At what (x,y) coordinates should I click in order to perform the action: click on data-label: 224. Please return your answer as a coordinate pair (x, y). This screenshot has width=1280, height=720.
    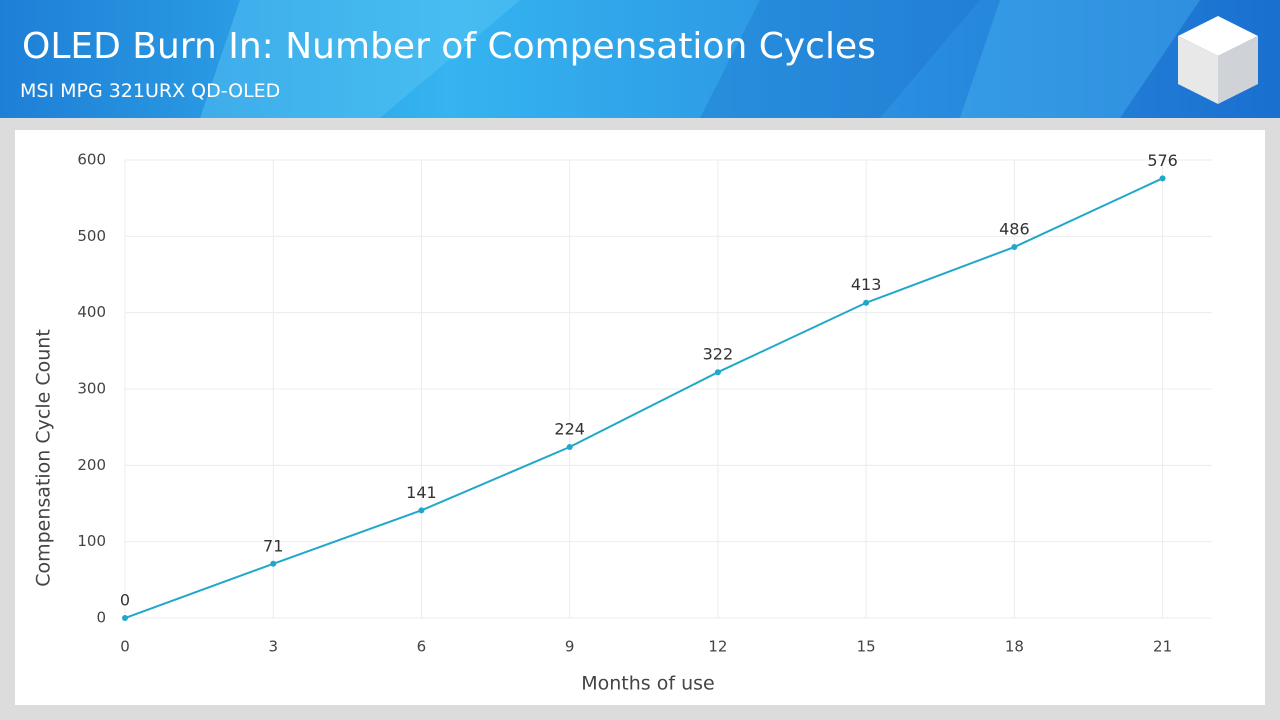
    Looking at the image, I should click on (569, 429).